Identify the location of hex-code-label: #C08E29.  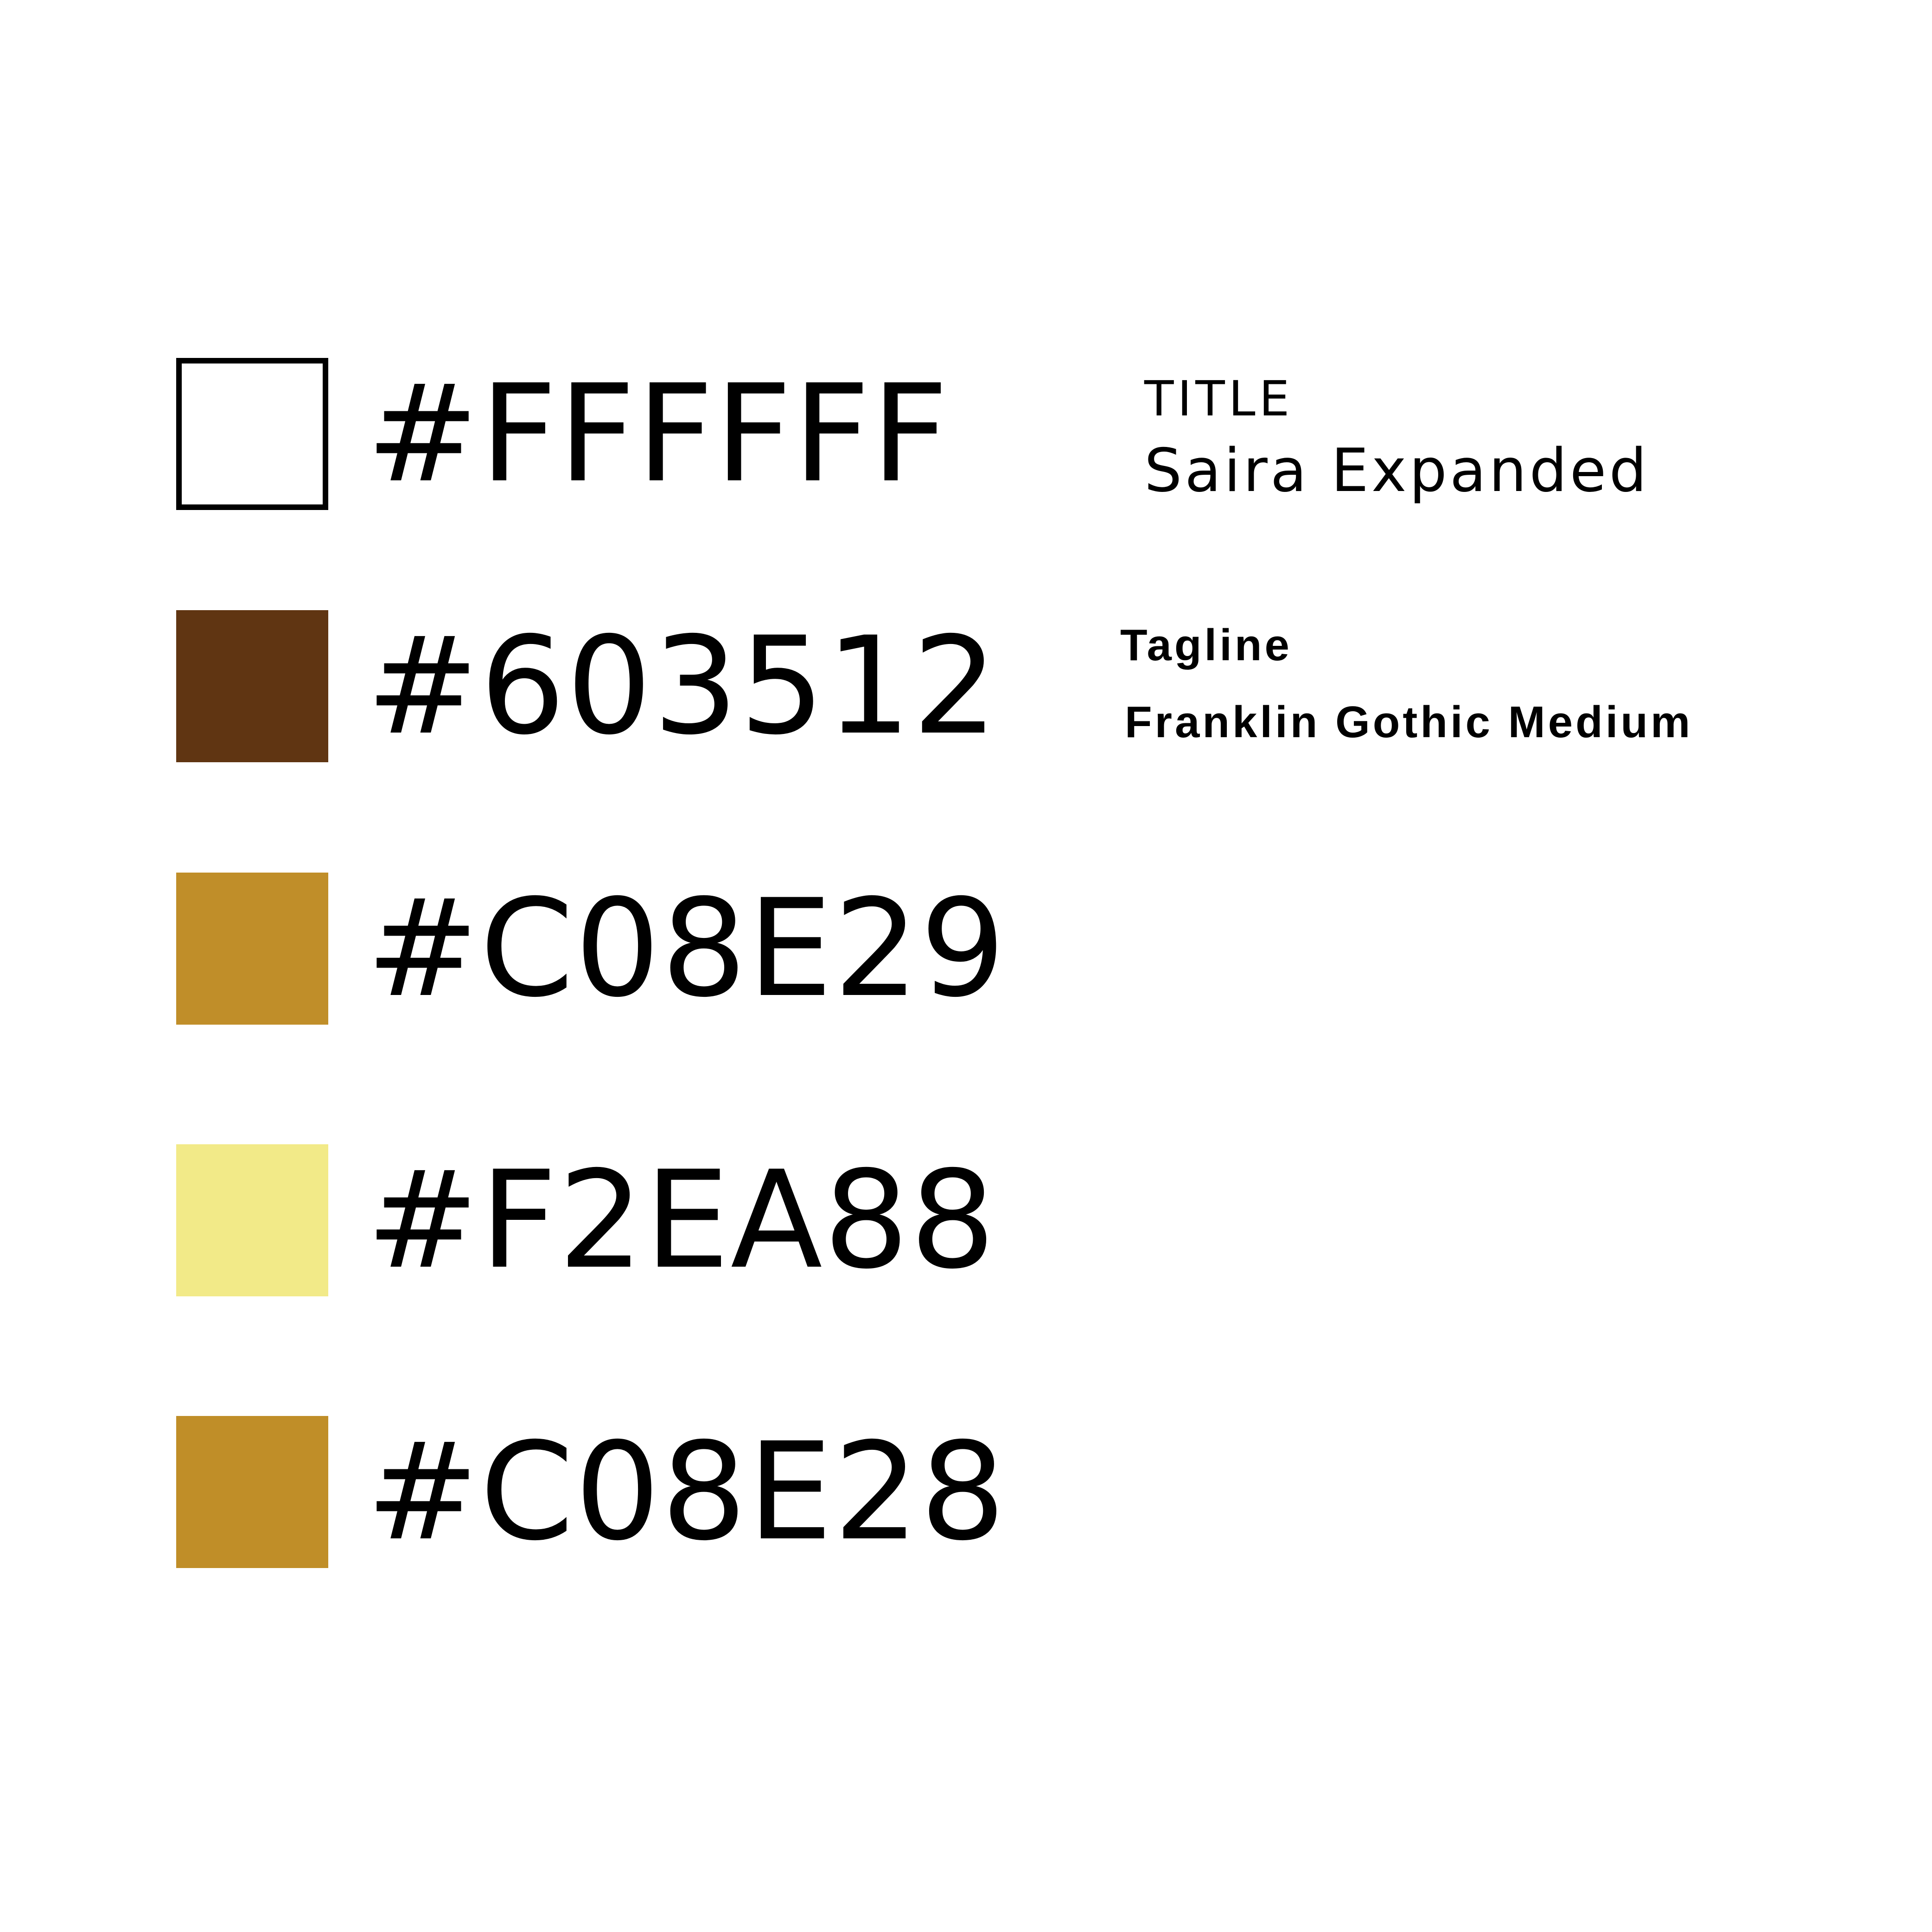
(686, 949).